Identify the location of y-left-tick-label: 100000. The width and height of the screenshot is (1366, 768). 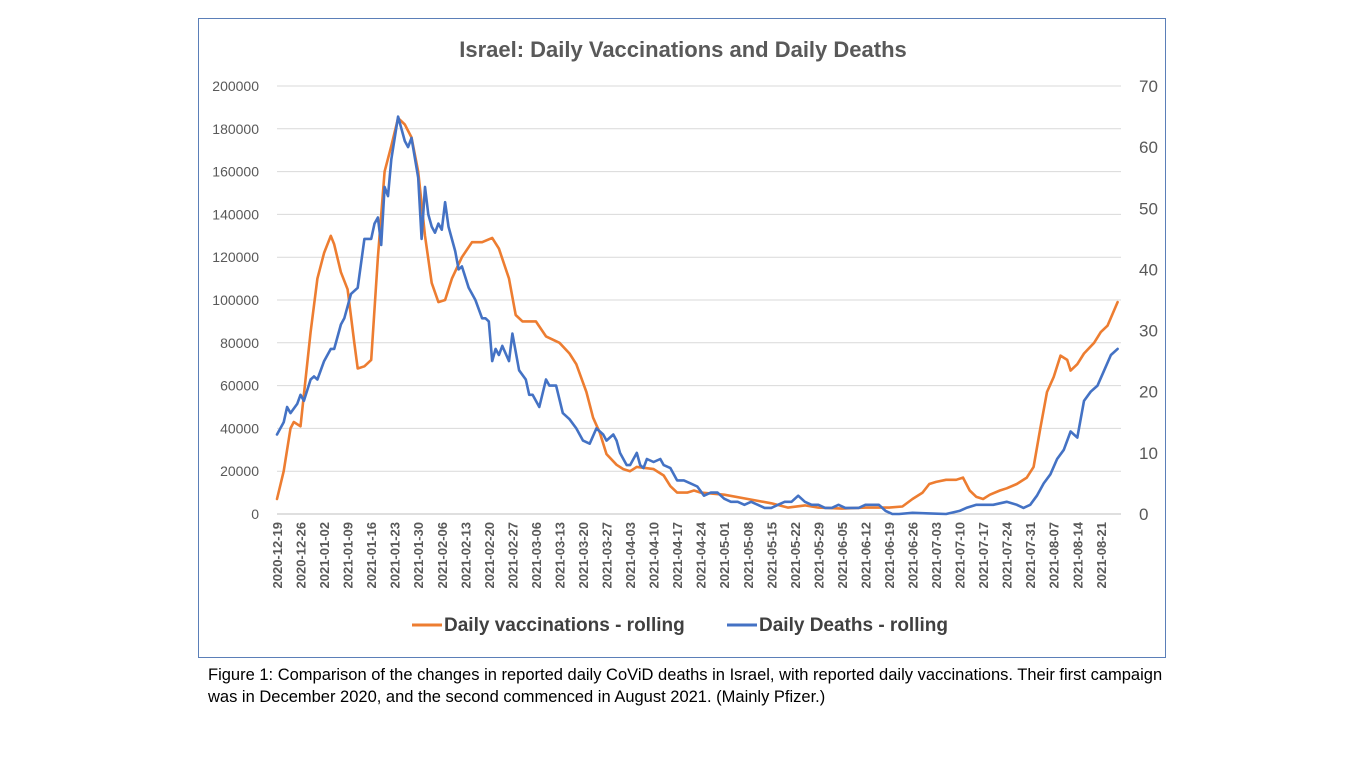
(235, 300).